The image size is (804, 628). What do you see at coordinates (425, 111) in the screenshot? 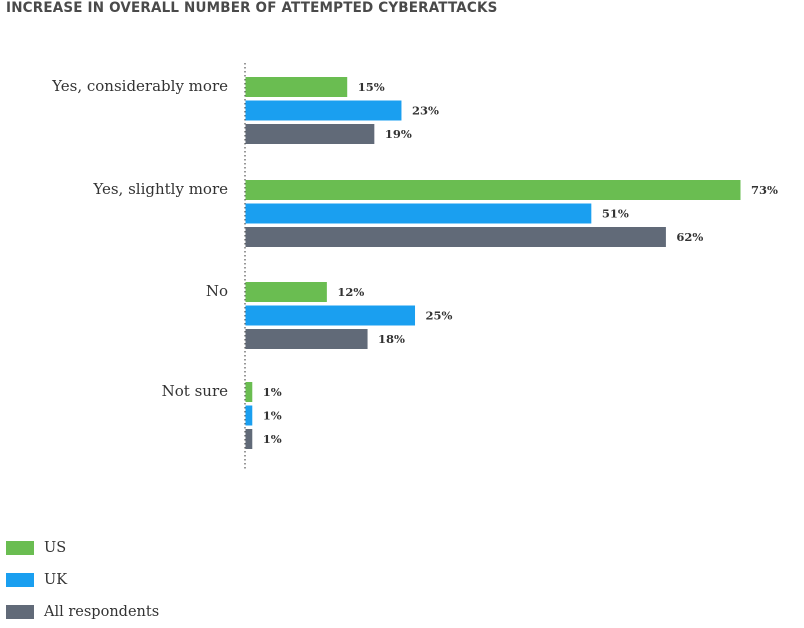
I see `data-label: 23%` at bounding box center [425, 111].